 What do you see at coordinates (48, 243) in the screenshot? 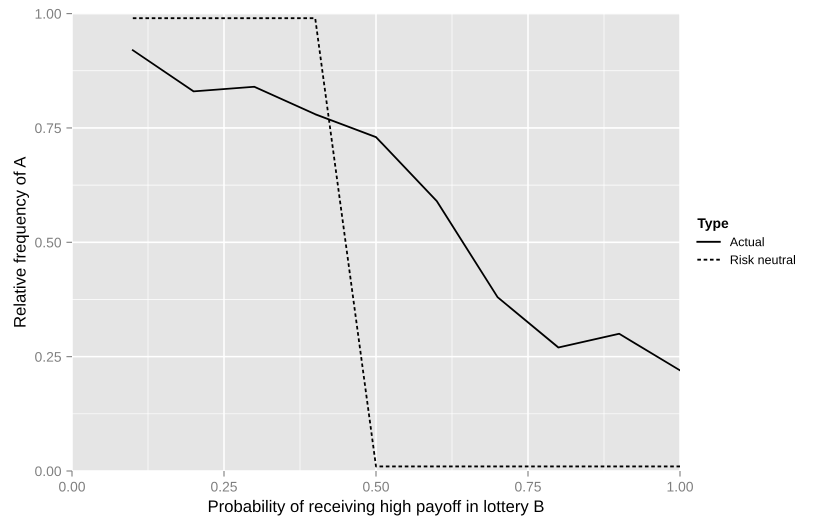
I see `y-tick-label: 0.50` at bounding box center [48, 243].